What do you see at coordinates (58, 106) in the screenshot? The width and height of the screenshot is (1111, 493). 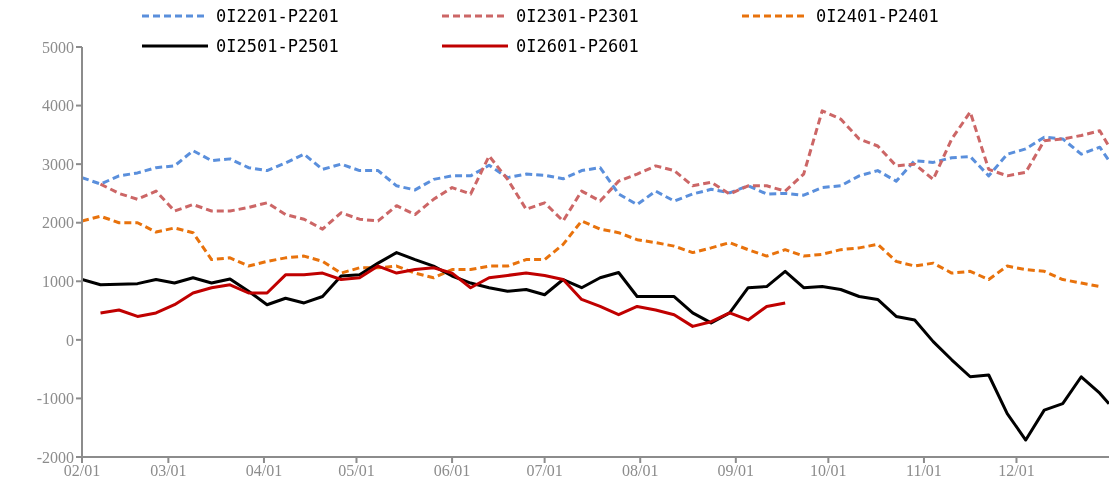 I see `y-tick-label: 4000` at bounding box center [58, 106].